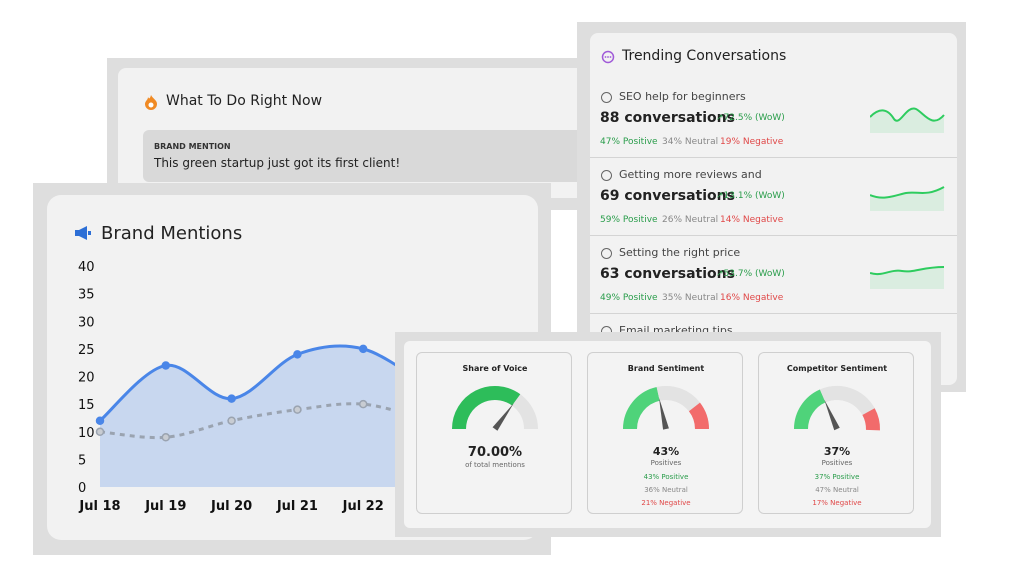 This screenshot has height=576, width=1024. What do you see at coordinates (86, 350) in the screenshot?
I see `y-tick-label: 25` at bounding box center [86, 350].